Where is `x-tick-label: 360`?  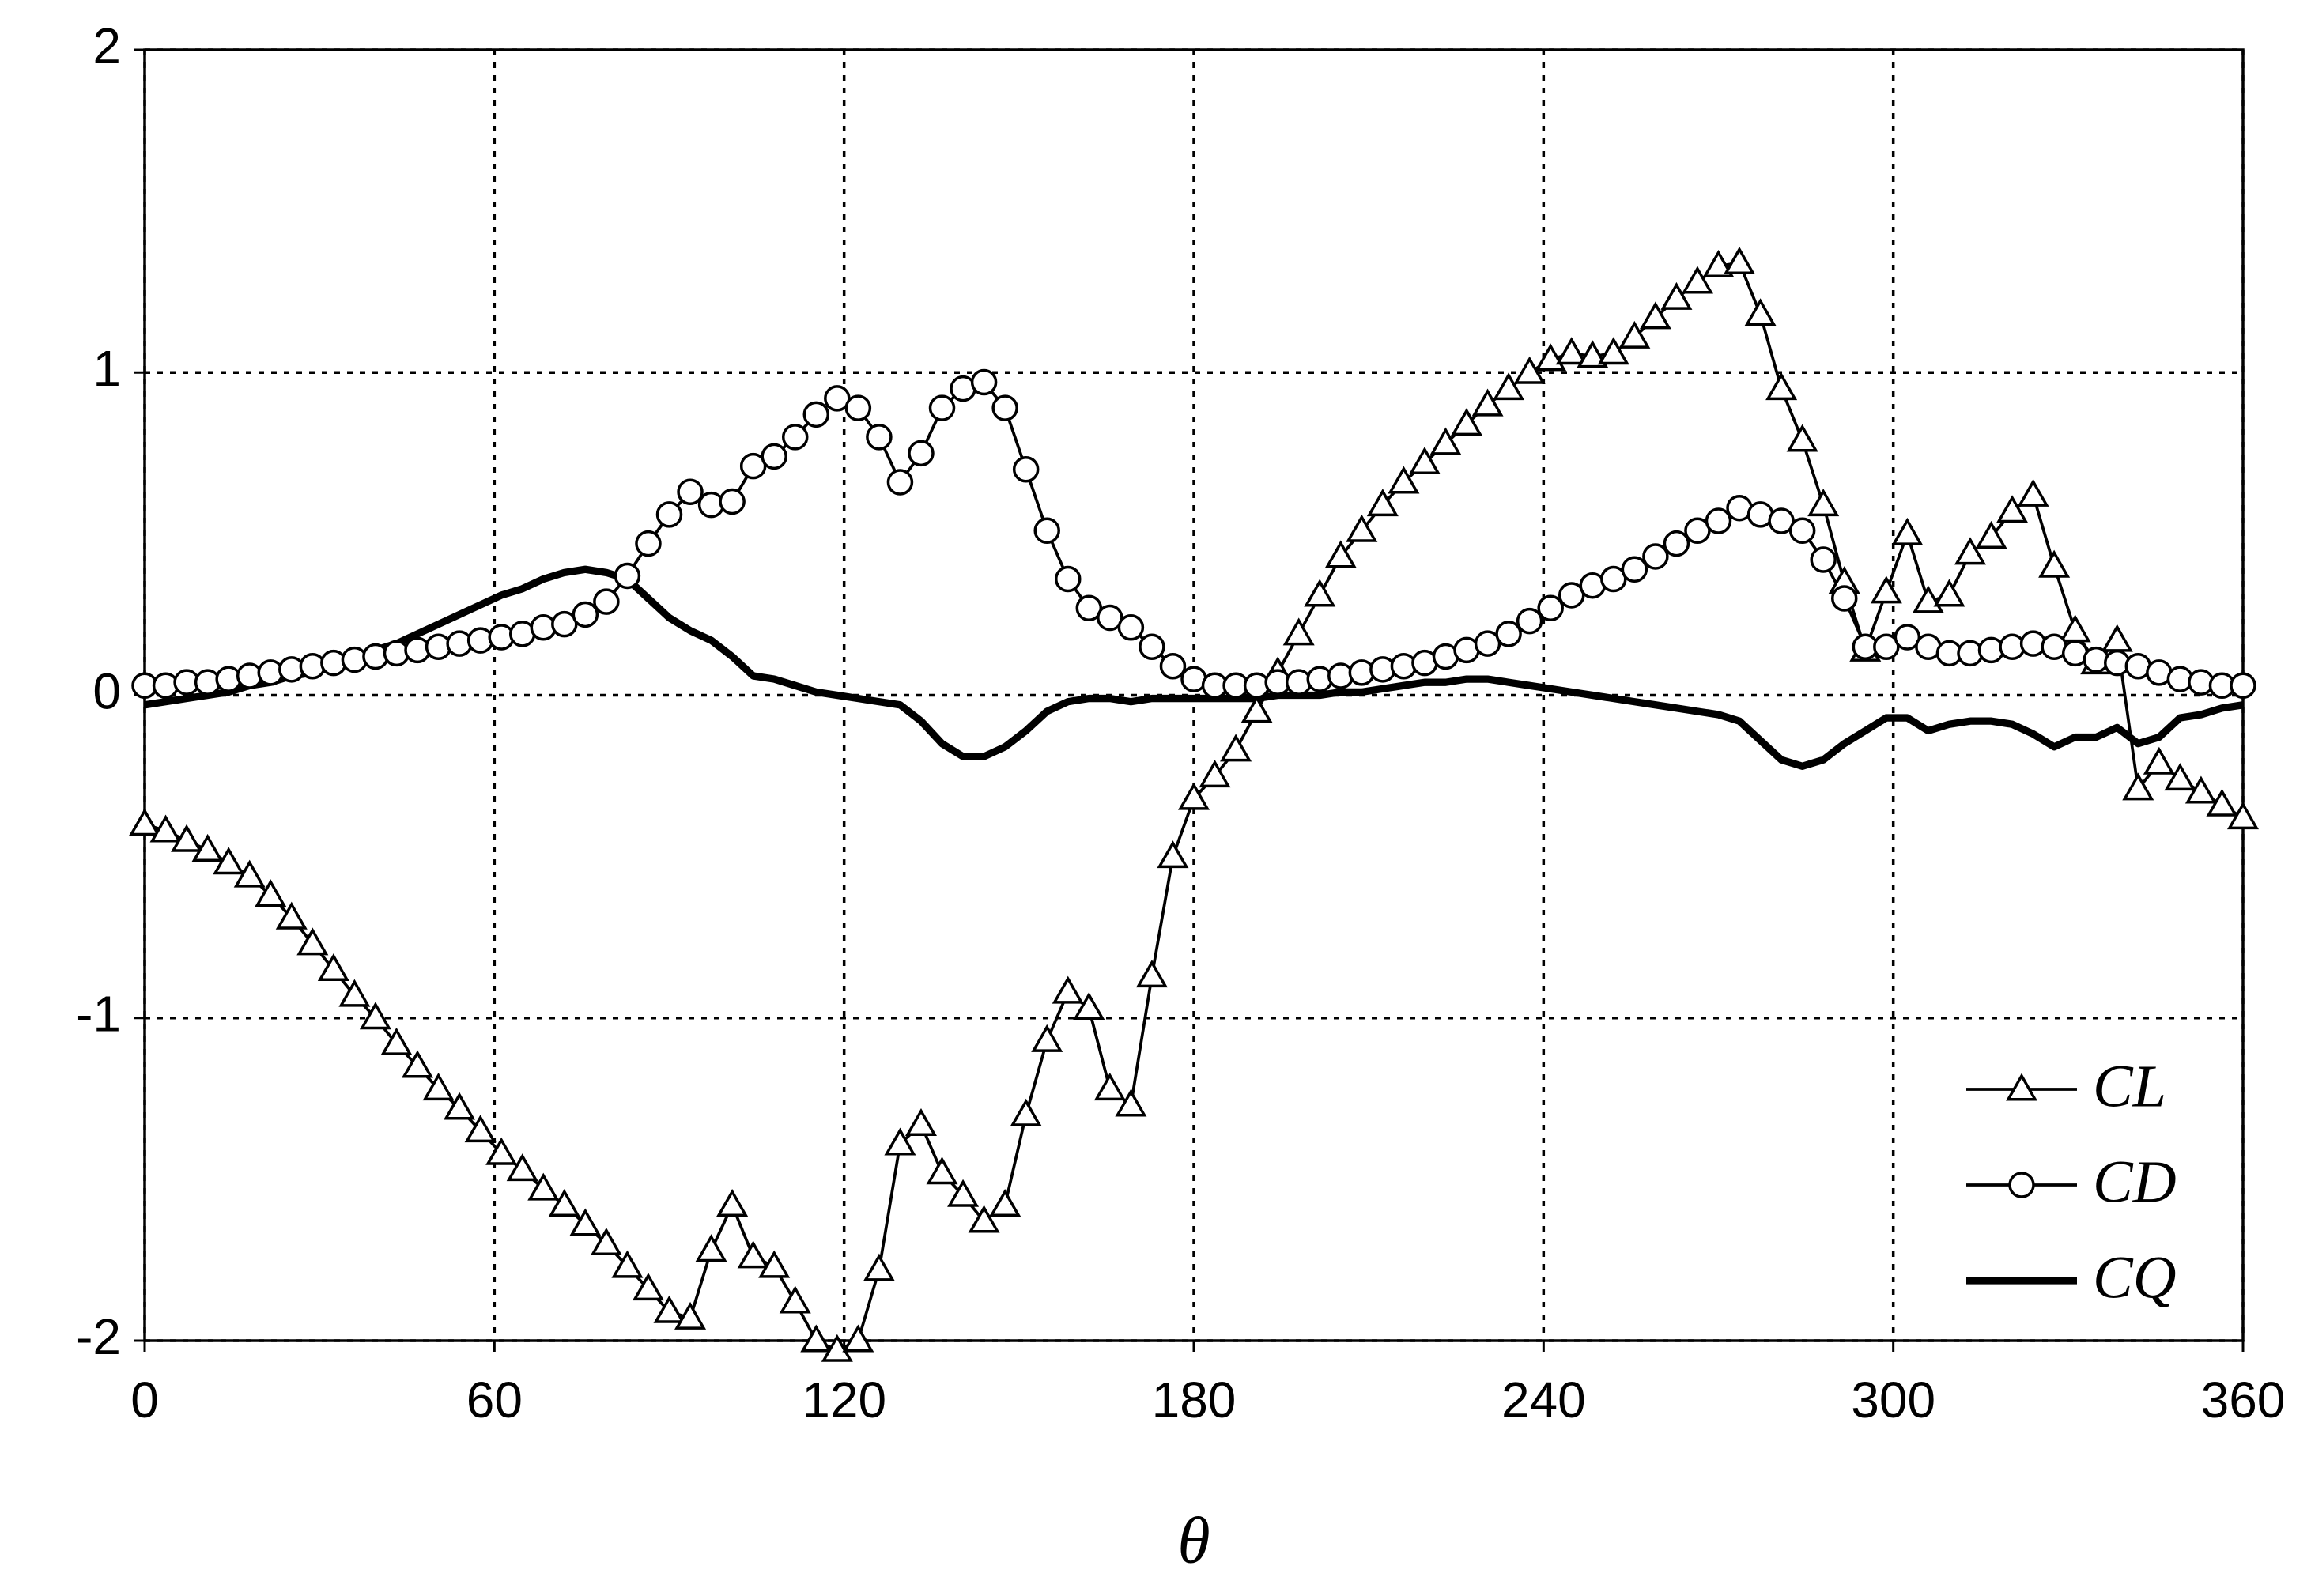
x-tick-label: 360 is located at coordinates (2243, 1400).